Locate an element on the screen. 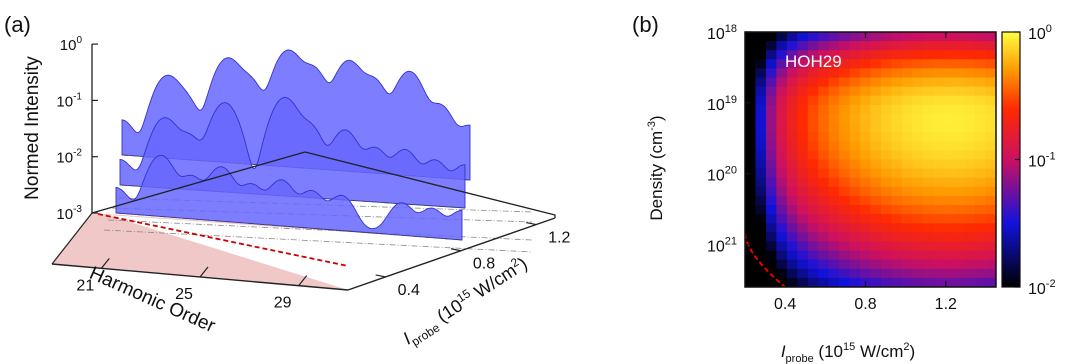 The height and width of the screenshot is (364, 1078). ytick-label: 10⁻³ is located at coordinates (69, 213).